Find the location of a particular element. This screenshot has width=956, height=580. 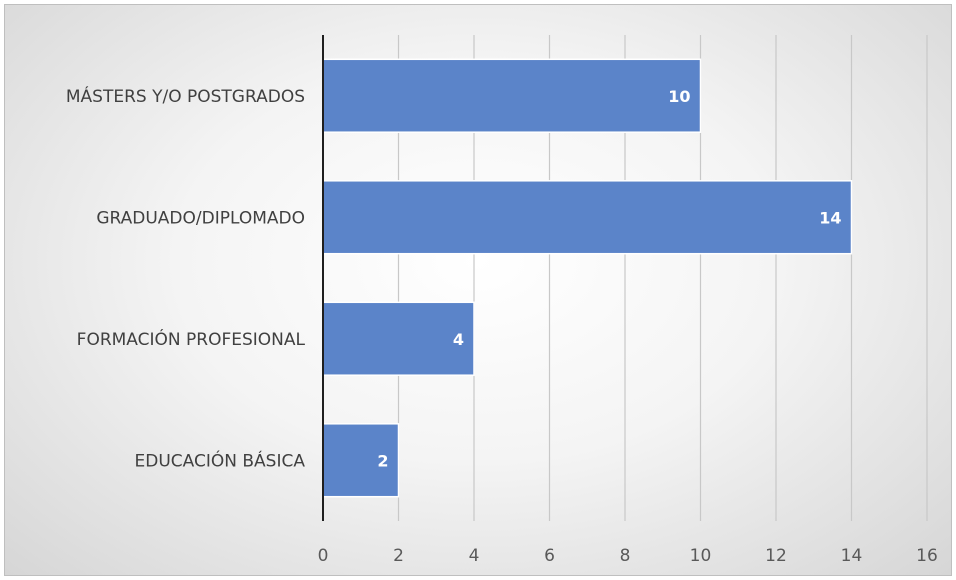

x-tick-labels: 0 2 4 6 8 10 12 14 16 is located at coordinates (628, 556).